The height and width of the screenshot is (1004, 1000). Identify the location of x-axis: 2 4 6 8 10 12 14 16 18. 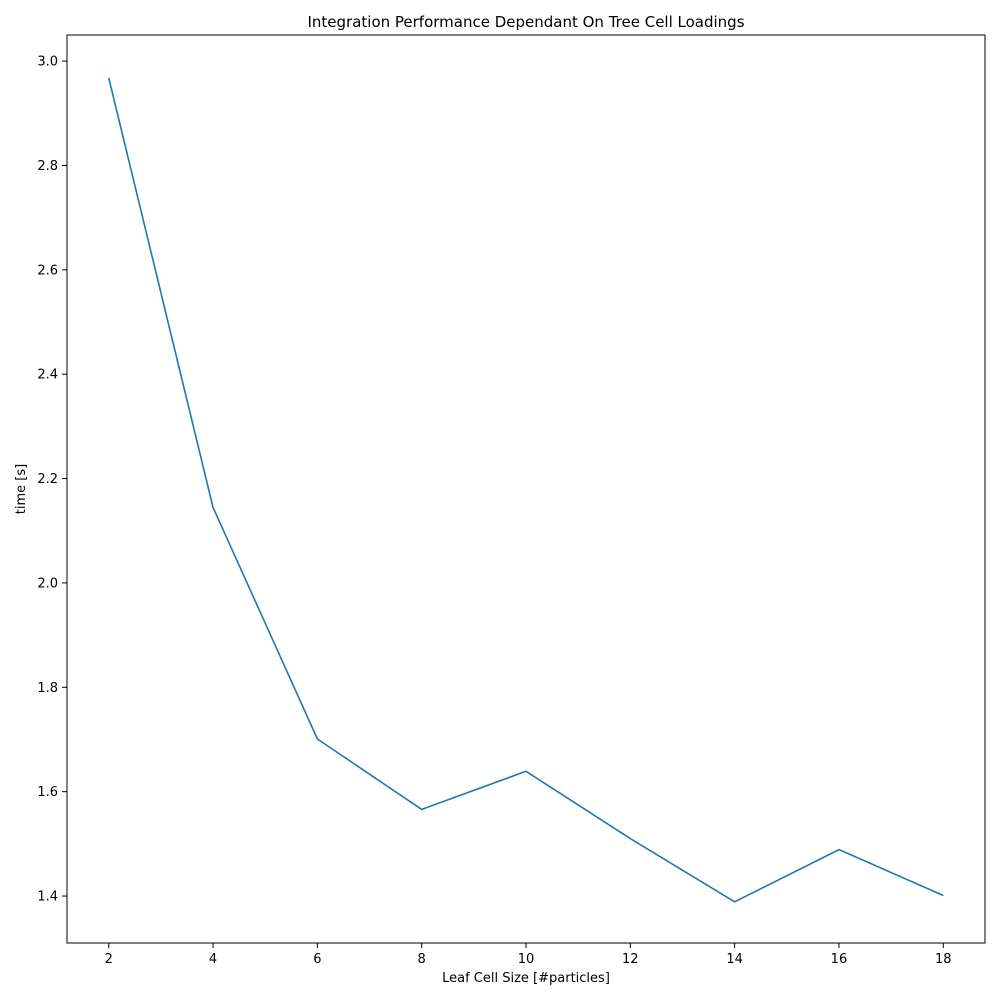
(528, 955).